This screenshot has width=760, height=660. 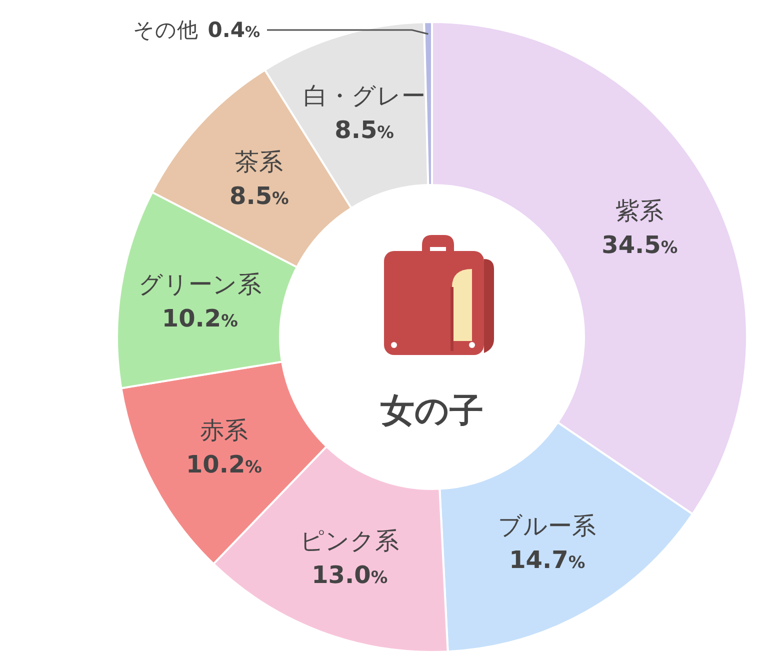 What do you see at coordinates (224, 430) in the screenshot?
I see `slice-label: 赤系` at bounding box center [224, 430].